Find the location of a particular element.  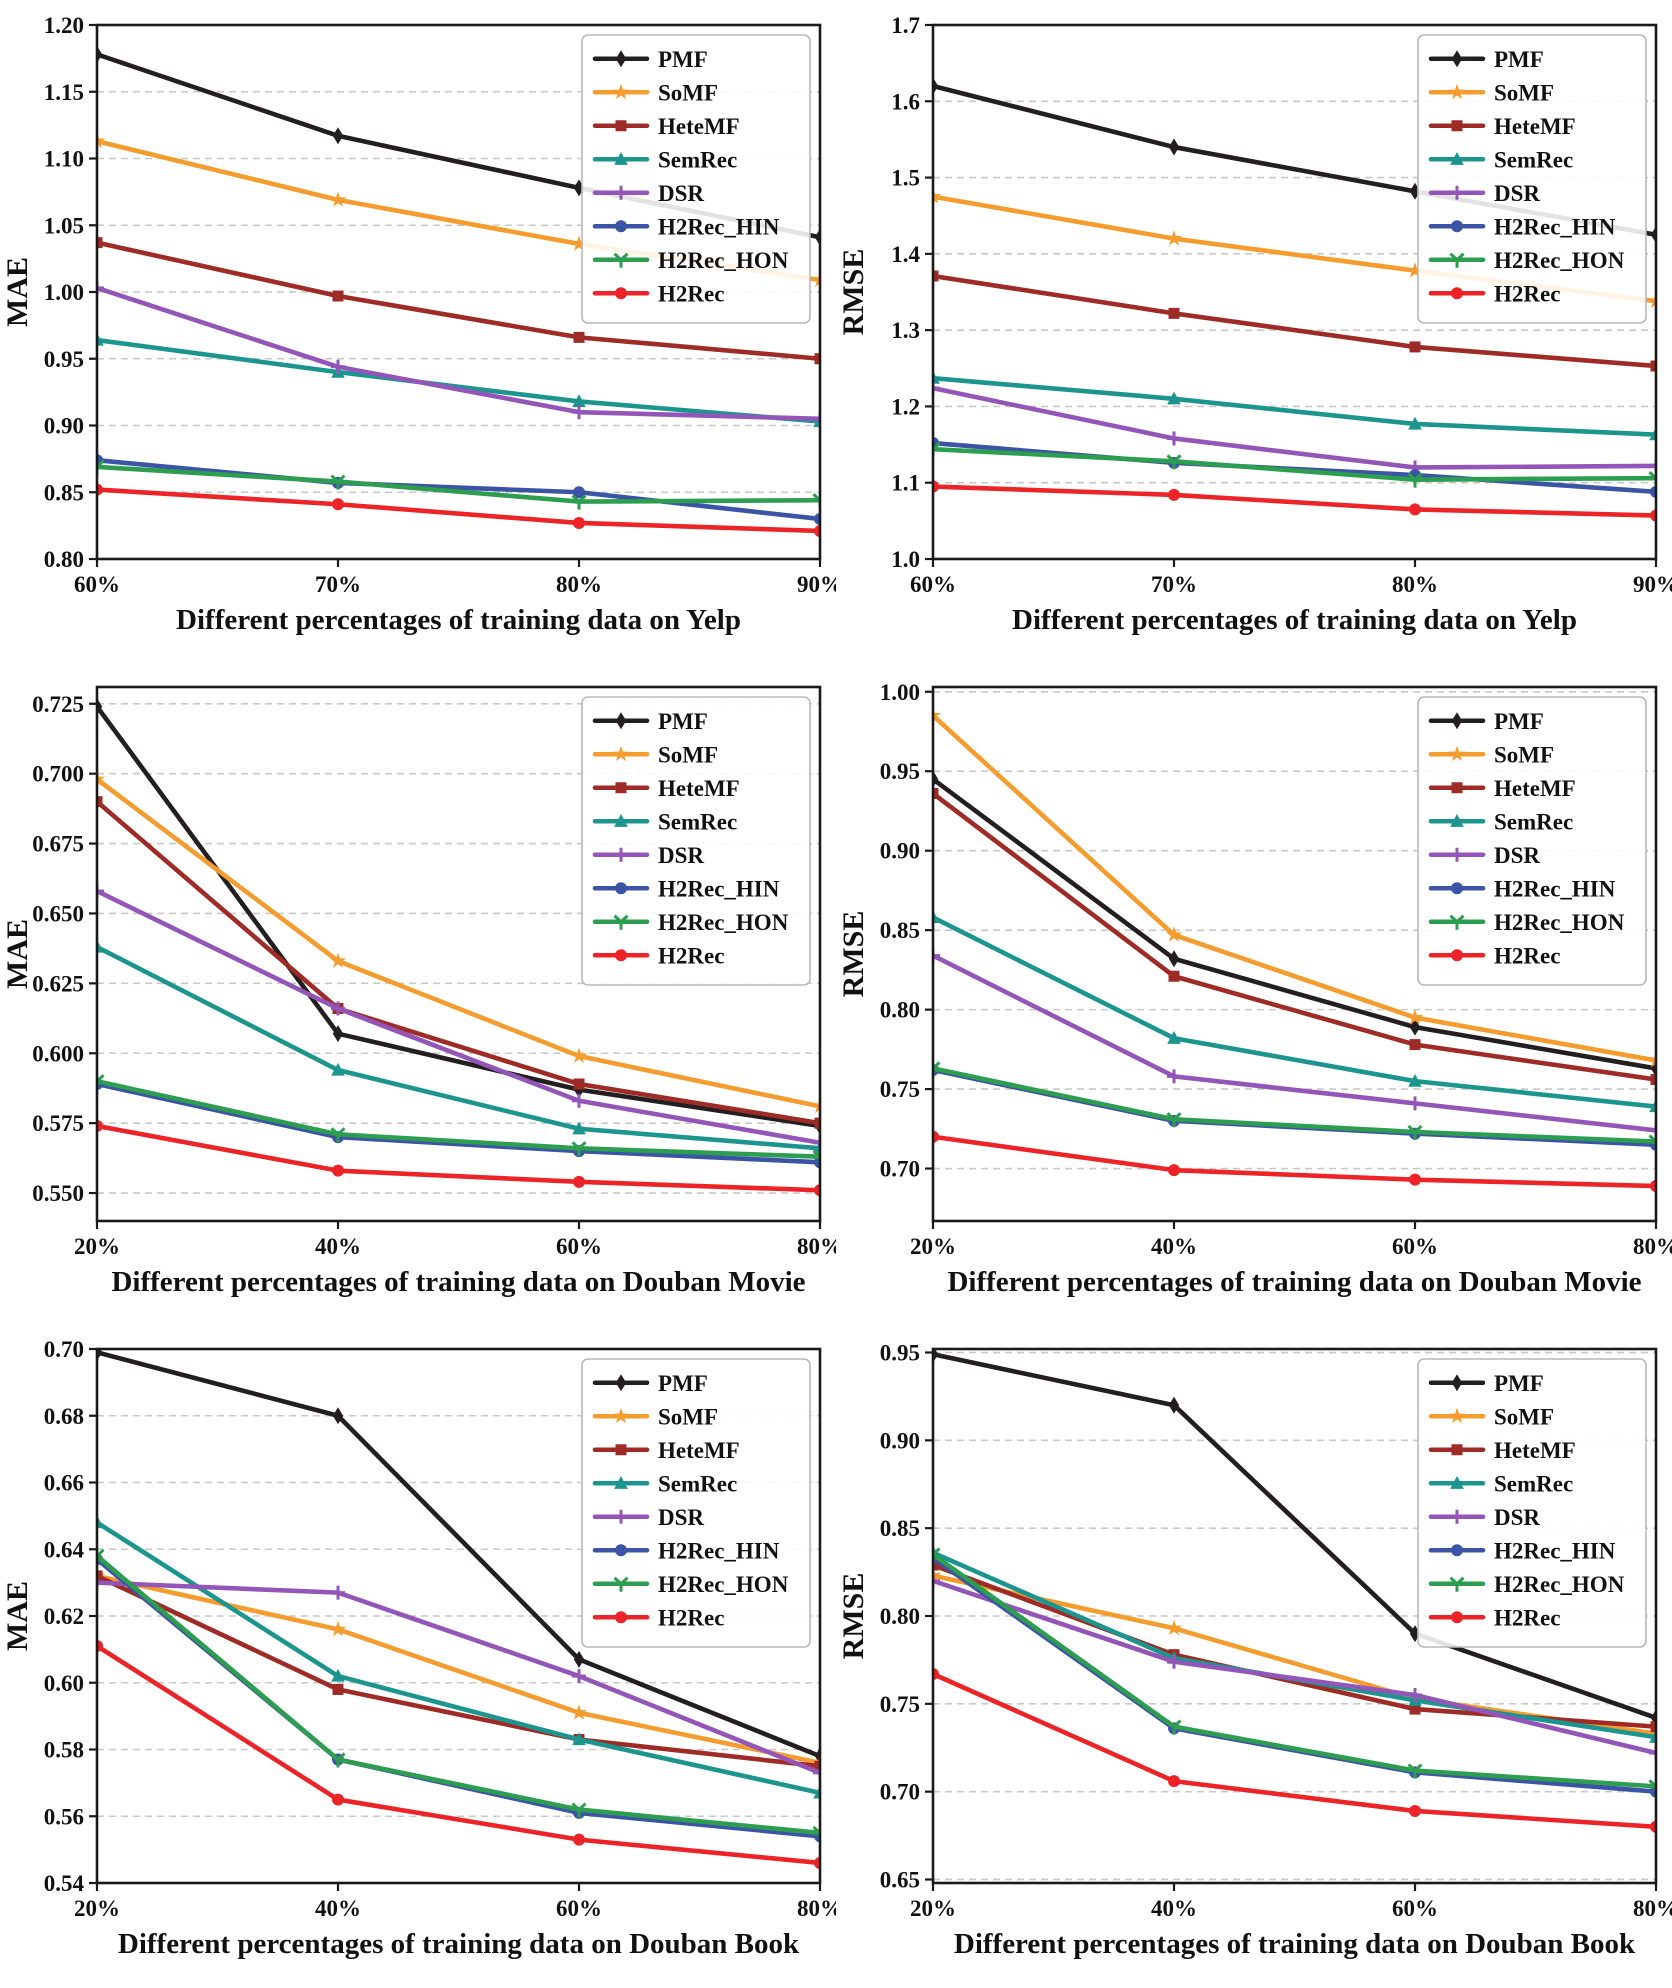

x-tick-label: 20% is located at coordinates (933, 1908).